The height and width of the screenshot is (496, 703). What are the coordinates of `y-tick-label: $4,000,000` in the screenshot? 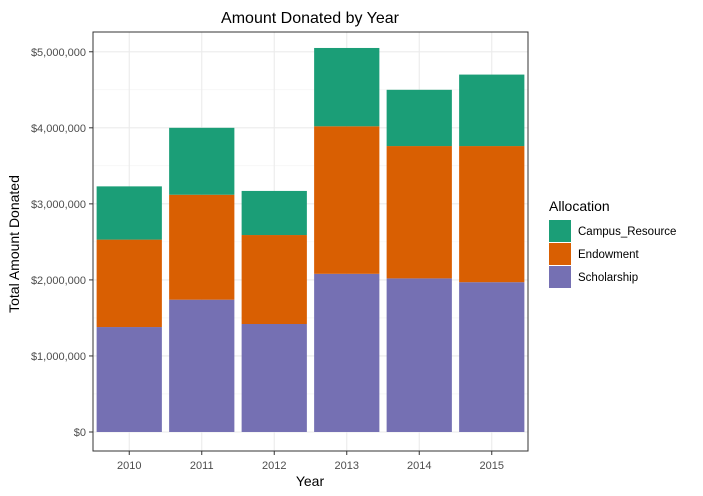 It's located at (58, 129).